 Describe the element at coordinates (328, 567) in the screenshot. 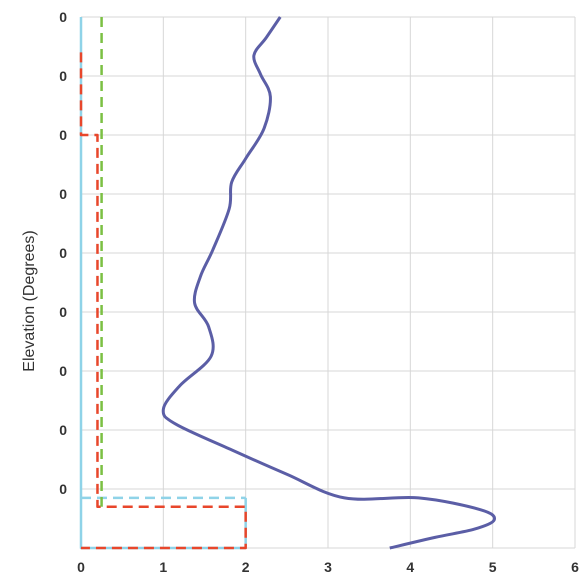

I see `x-tick-label: 3` at that location.